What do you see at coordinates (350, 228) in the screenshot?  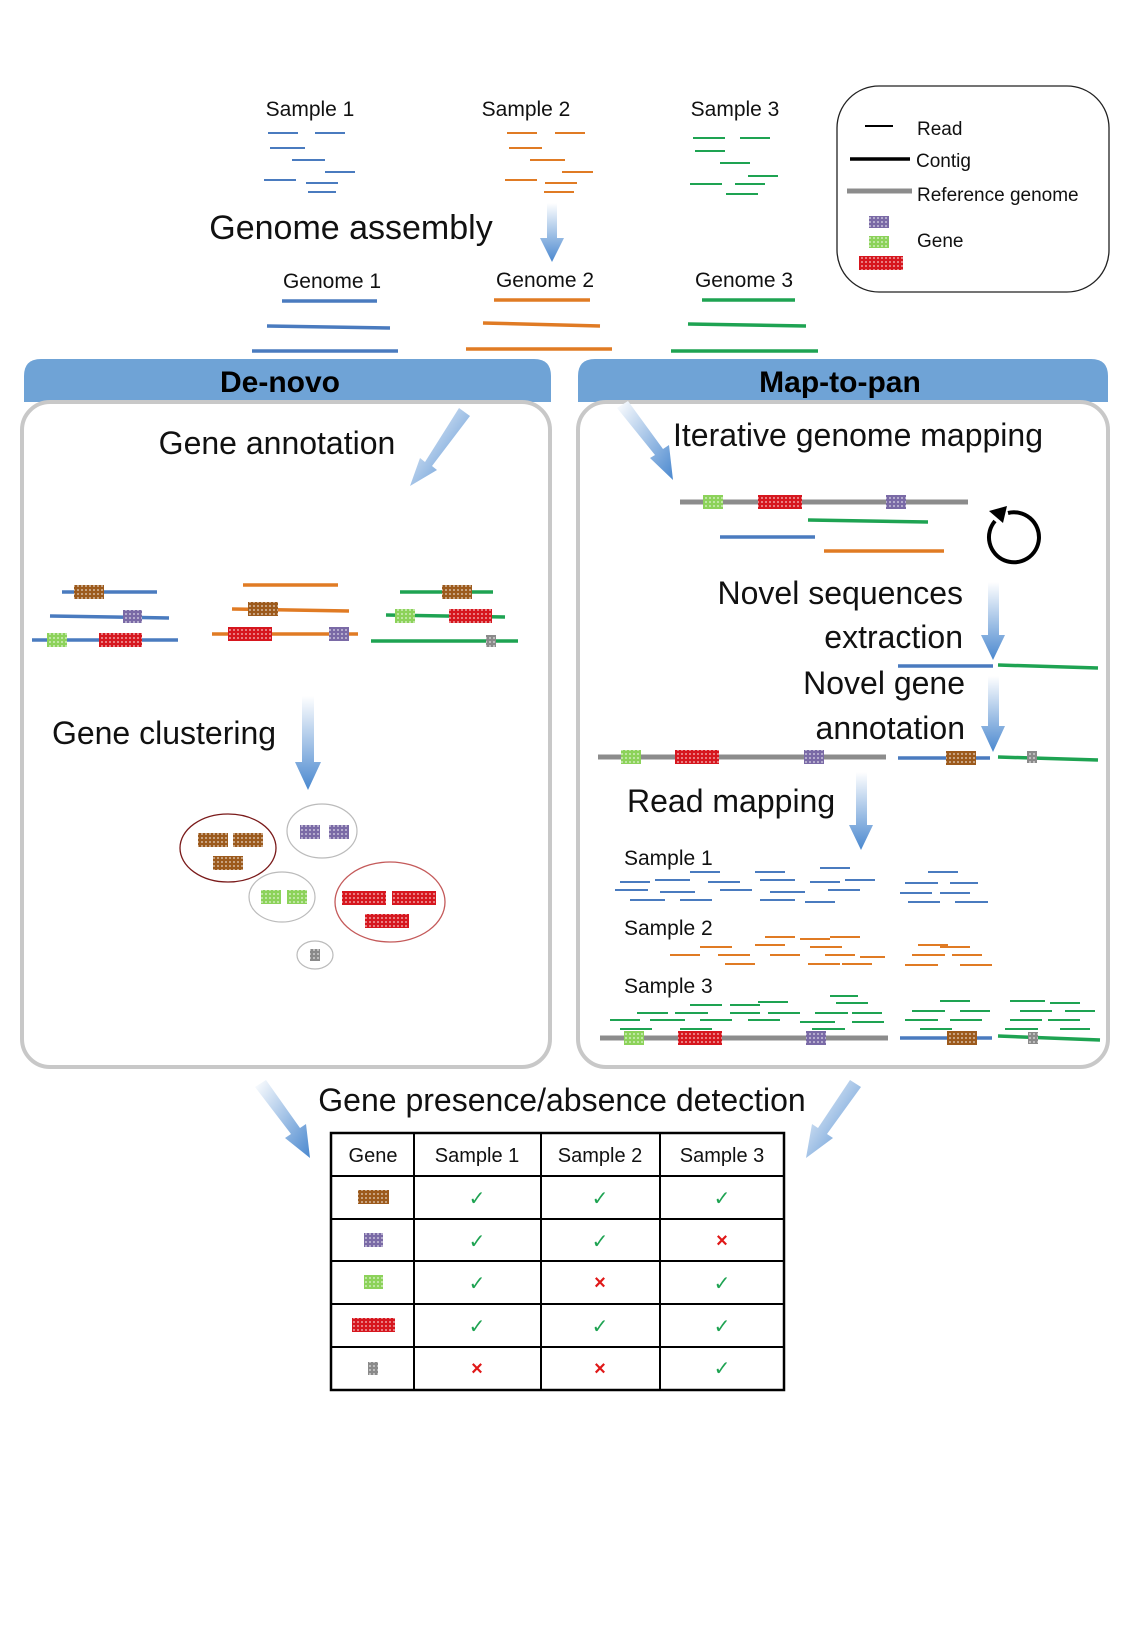 I see `genome-assembly-label: Genome assembly` at bounding box center [350, 228].